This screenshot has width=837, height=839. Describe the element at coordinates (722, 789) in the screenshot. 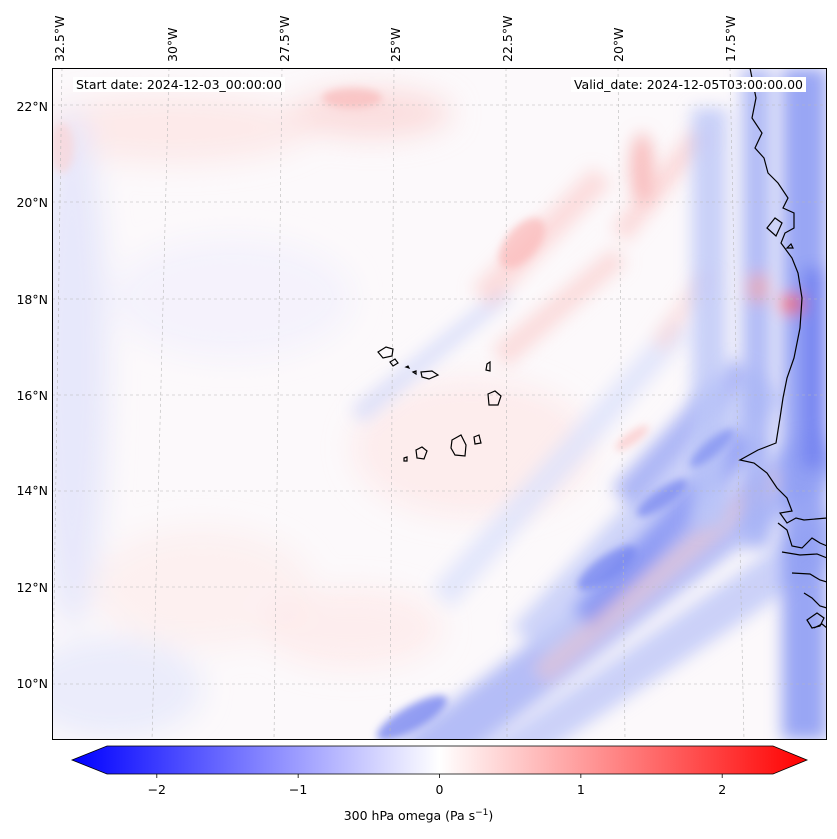

I see `colorbar-tick-label: 2` at that location.